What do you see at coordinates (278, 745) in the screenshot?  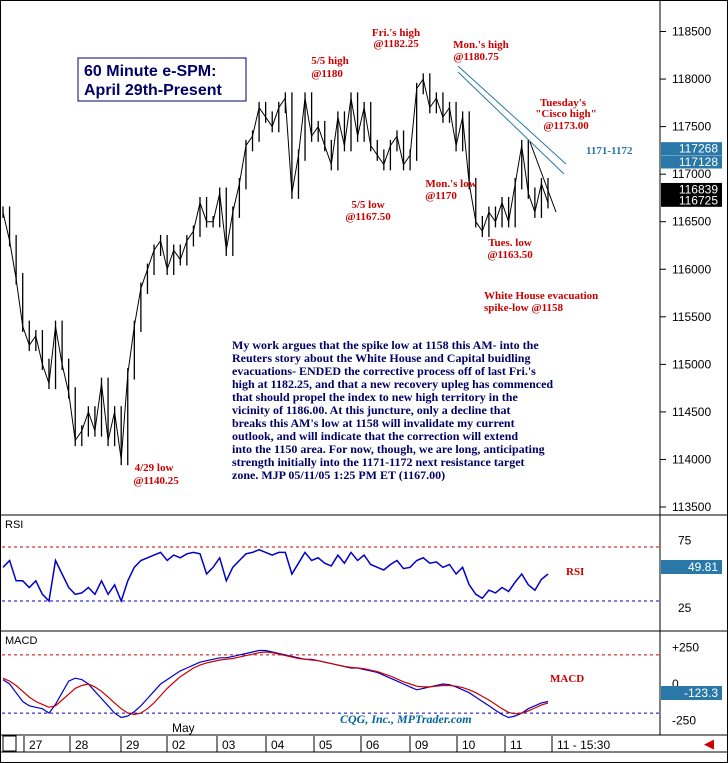 I see `x-tick-label: 04` at bounding box center [278, 745].